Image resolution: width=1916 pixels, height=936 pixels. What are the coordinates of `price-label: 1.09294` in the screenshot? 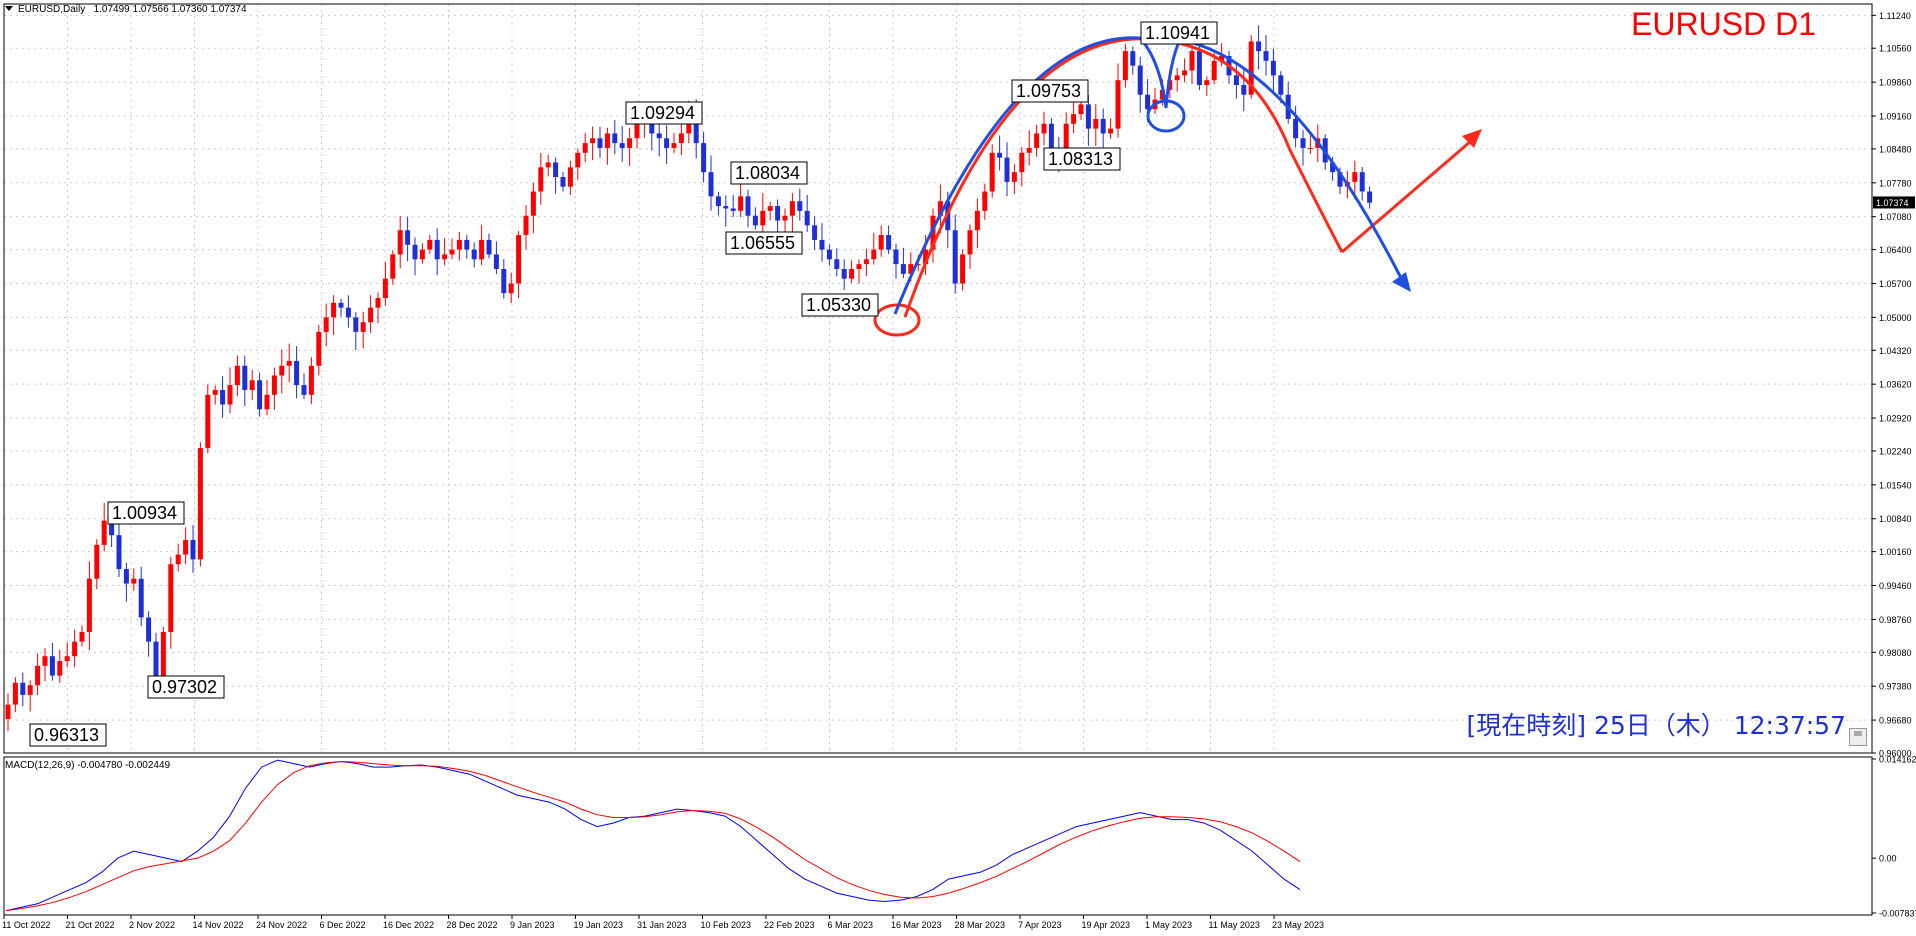 It's located at (662, 113).